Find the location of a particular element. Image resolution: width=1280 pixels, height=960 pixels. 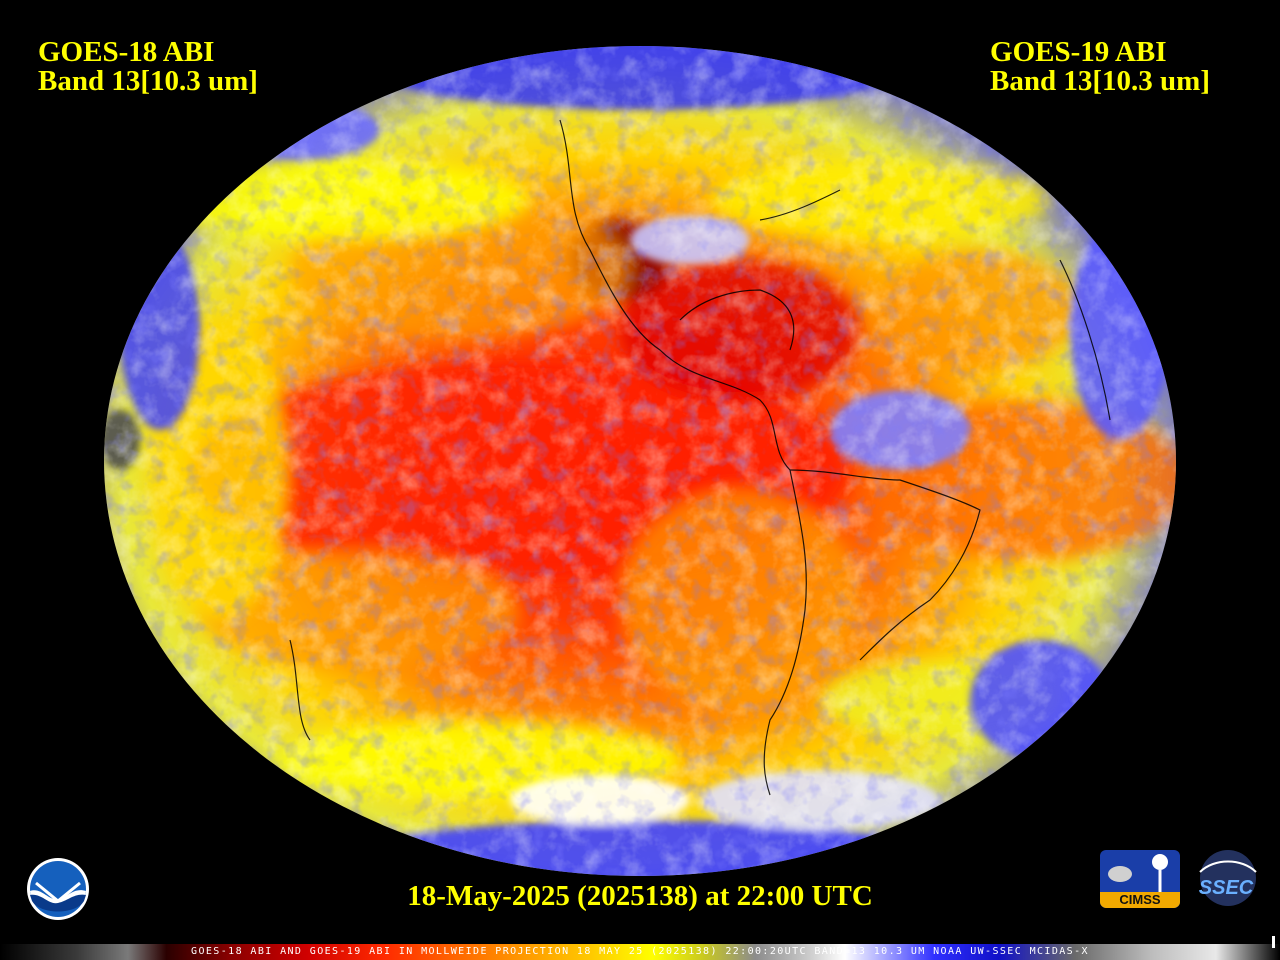

right-band-label: Band 13[10.3 um] is located at coordinates (1100, 81).